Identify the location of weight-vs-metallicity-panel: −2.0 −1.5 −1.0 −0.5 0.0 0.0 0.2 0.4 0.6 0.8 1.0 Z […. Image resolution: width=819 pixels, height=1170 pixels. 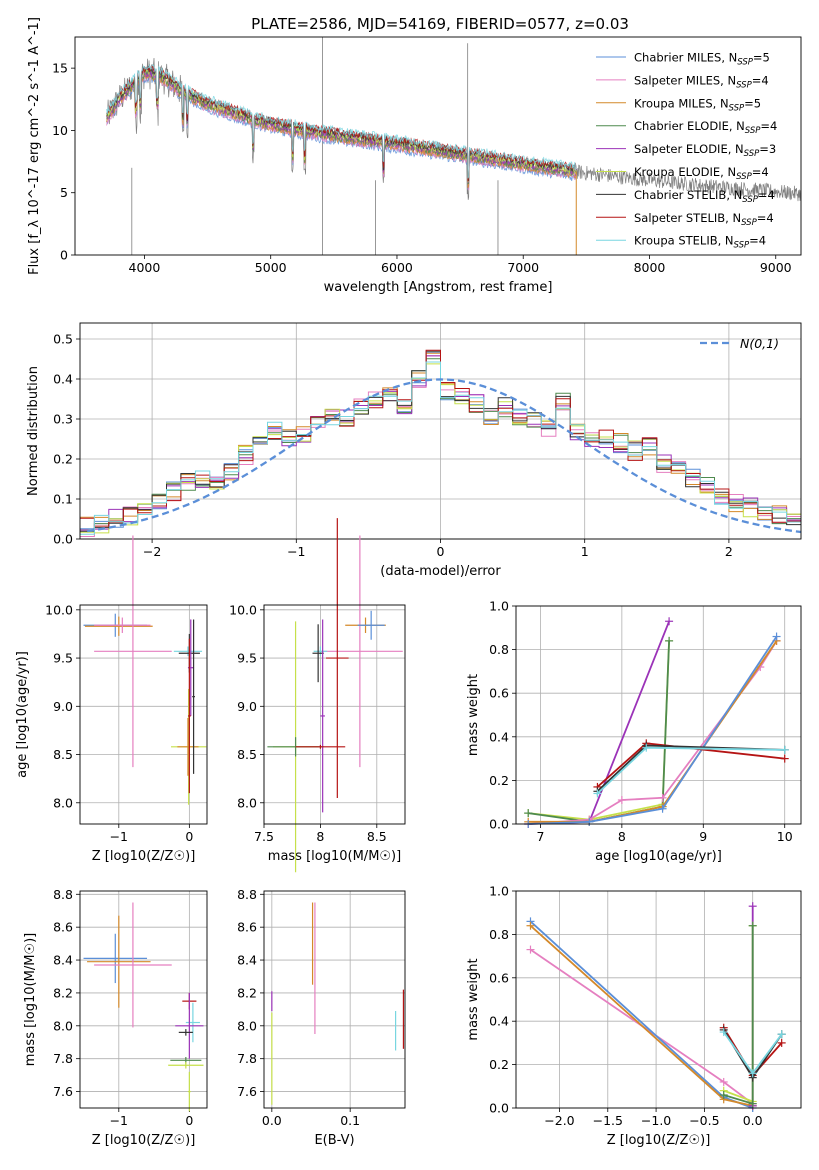
(634, 1016).